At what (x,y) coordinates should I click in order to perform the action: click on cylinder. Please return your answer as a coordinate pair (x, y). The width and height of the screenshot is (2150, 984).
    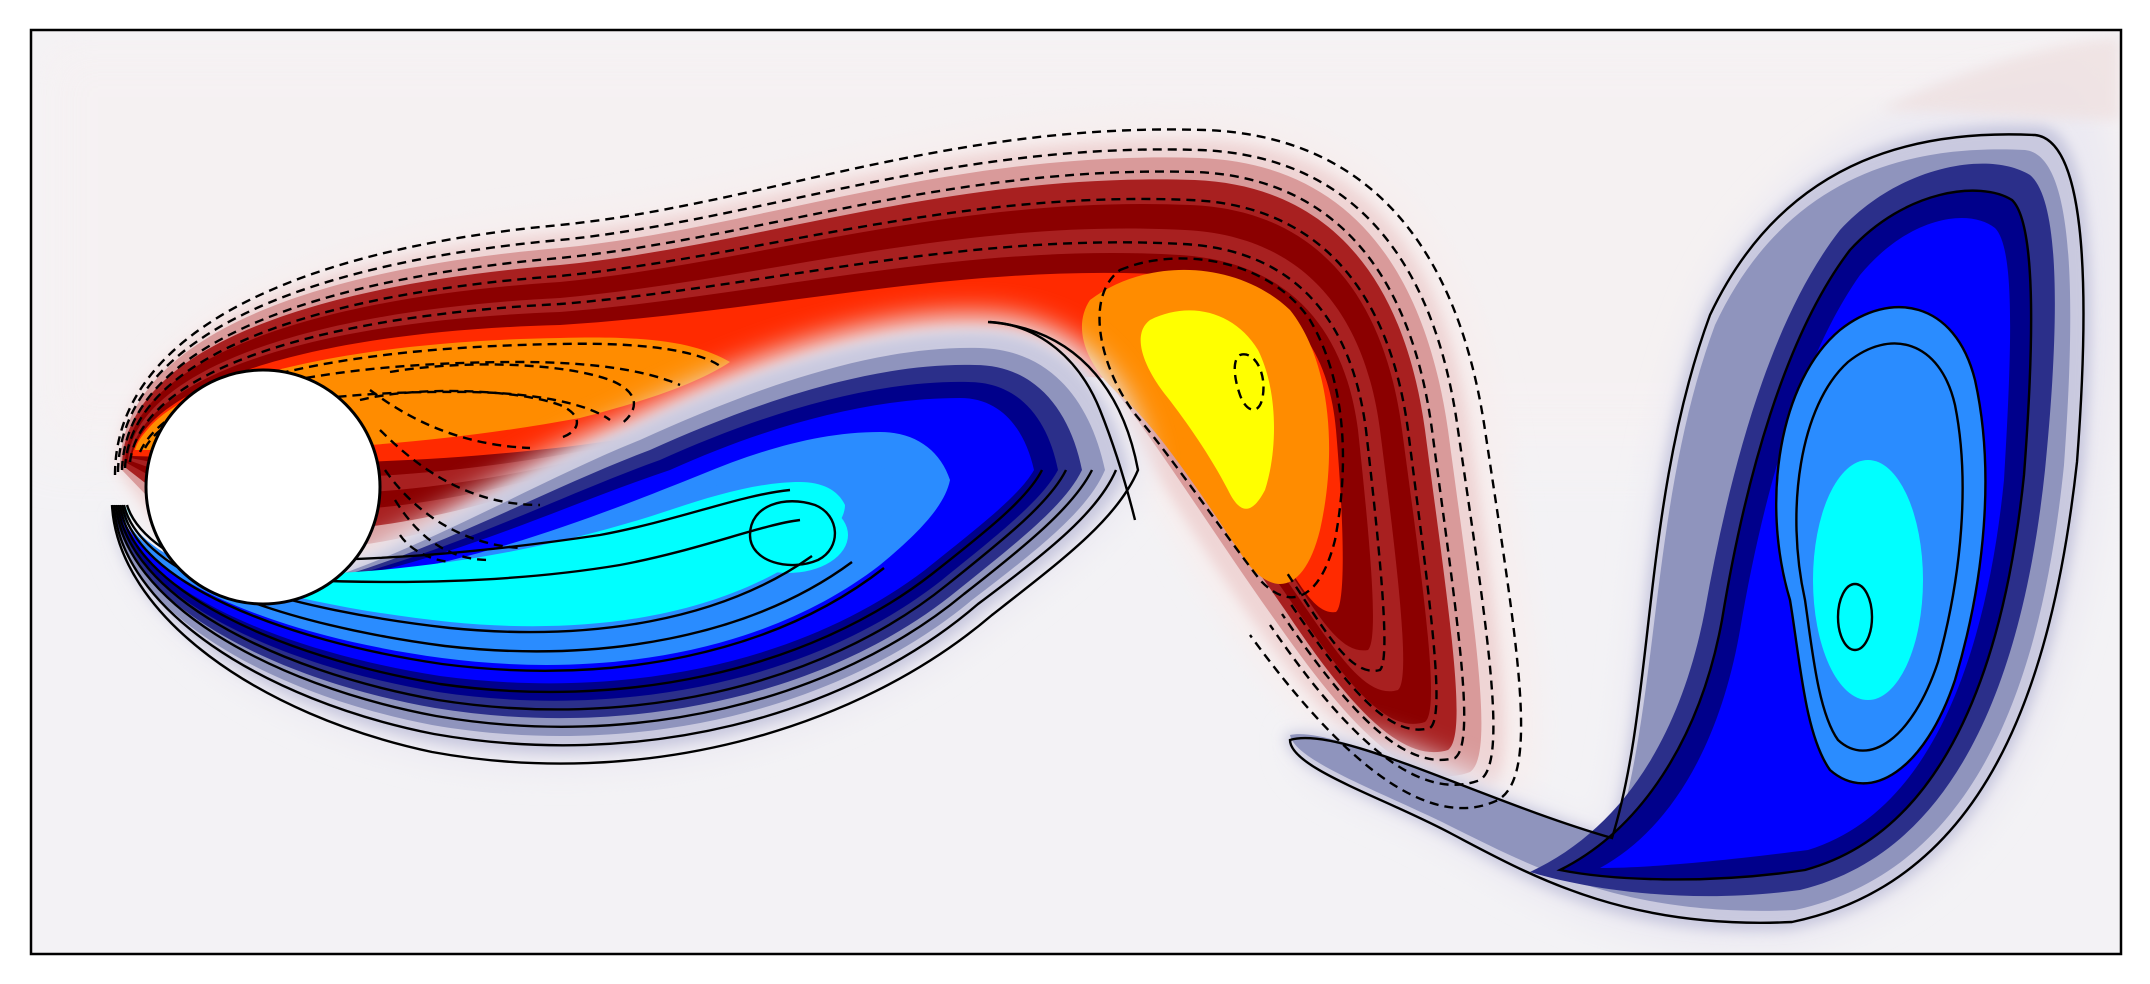
    Looking at the image, I should click on (263, 487).